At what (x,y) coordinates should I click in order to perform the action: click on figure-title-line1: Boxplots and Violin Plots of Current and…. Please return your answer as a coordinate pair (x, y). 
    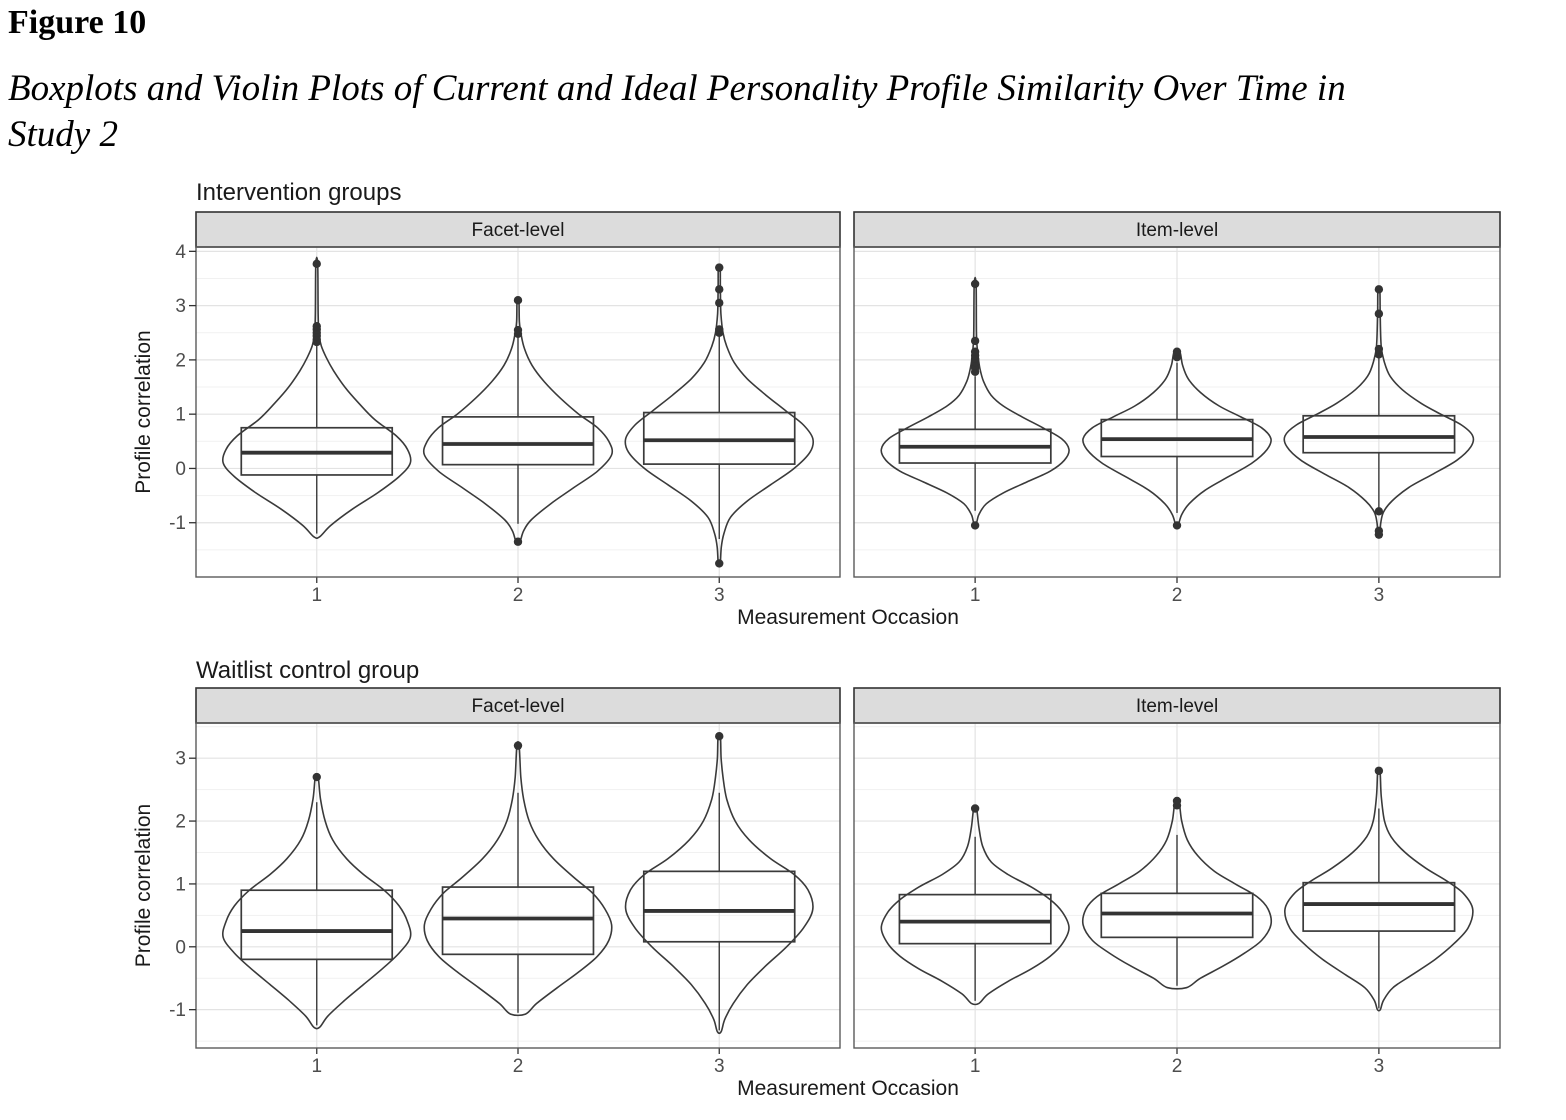
    Looking at the image, I should click on (677, 88).